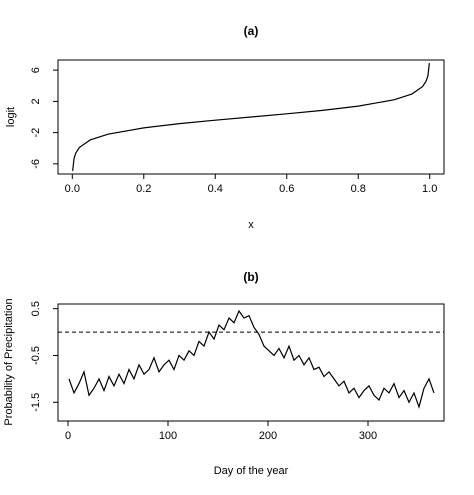 This screenshot has width=474, height=495. What do you see at coordinates (358, 189) in the screenshot?
I see `panel-a-xtick-label: 0.8` at bounding box center [358, 189].